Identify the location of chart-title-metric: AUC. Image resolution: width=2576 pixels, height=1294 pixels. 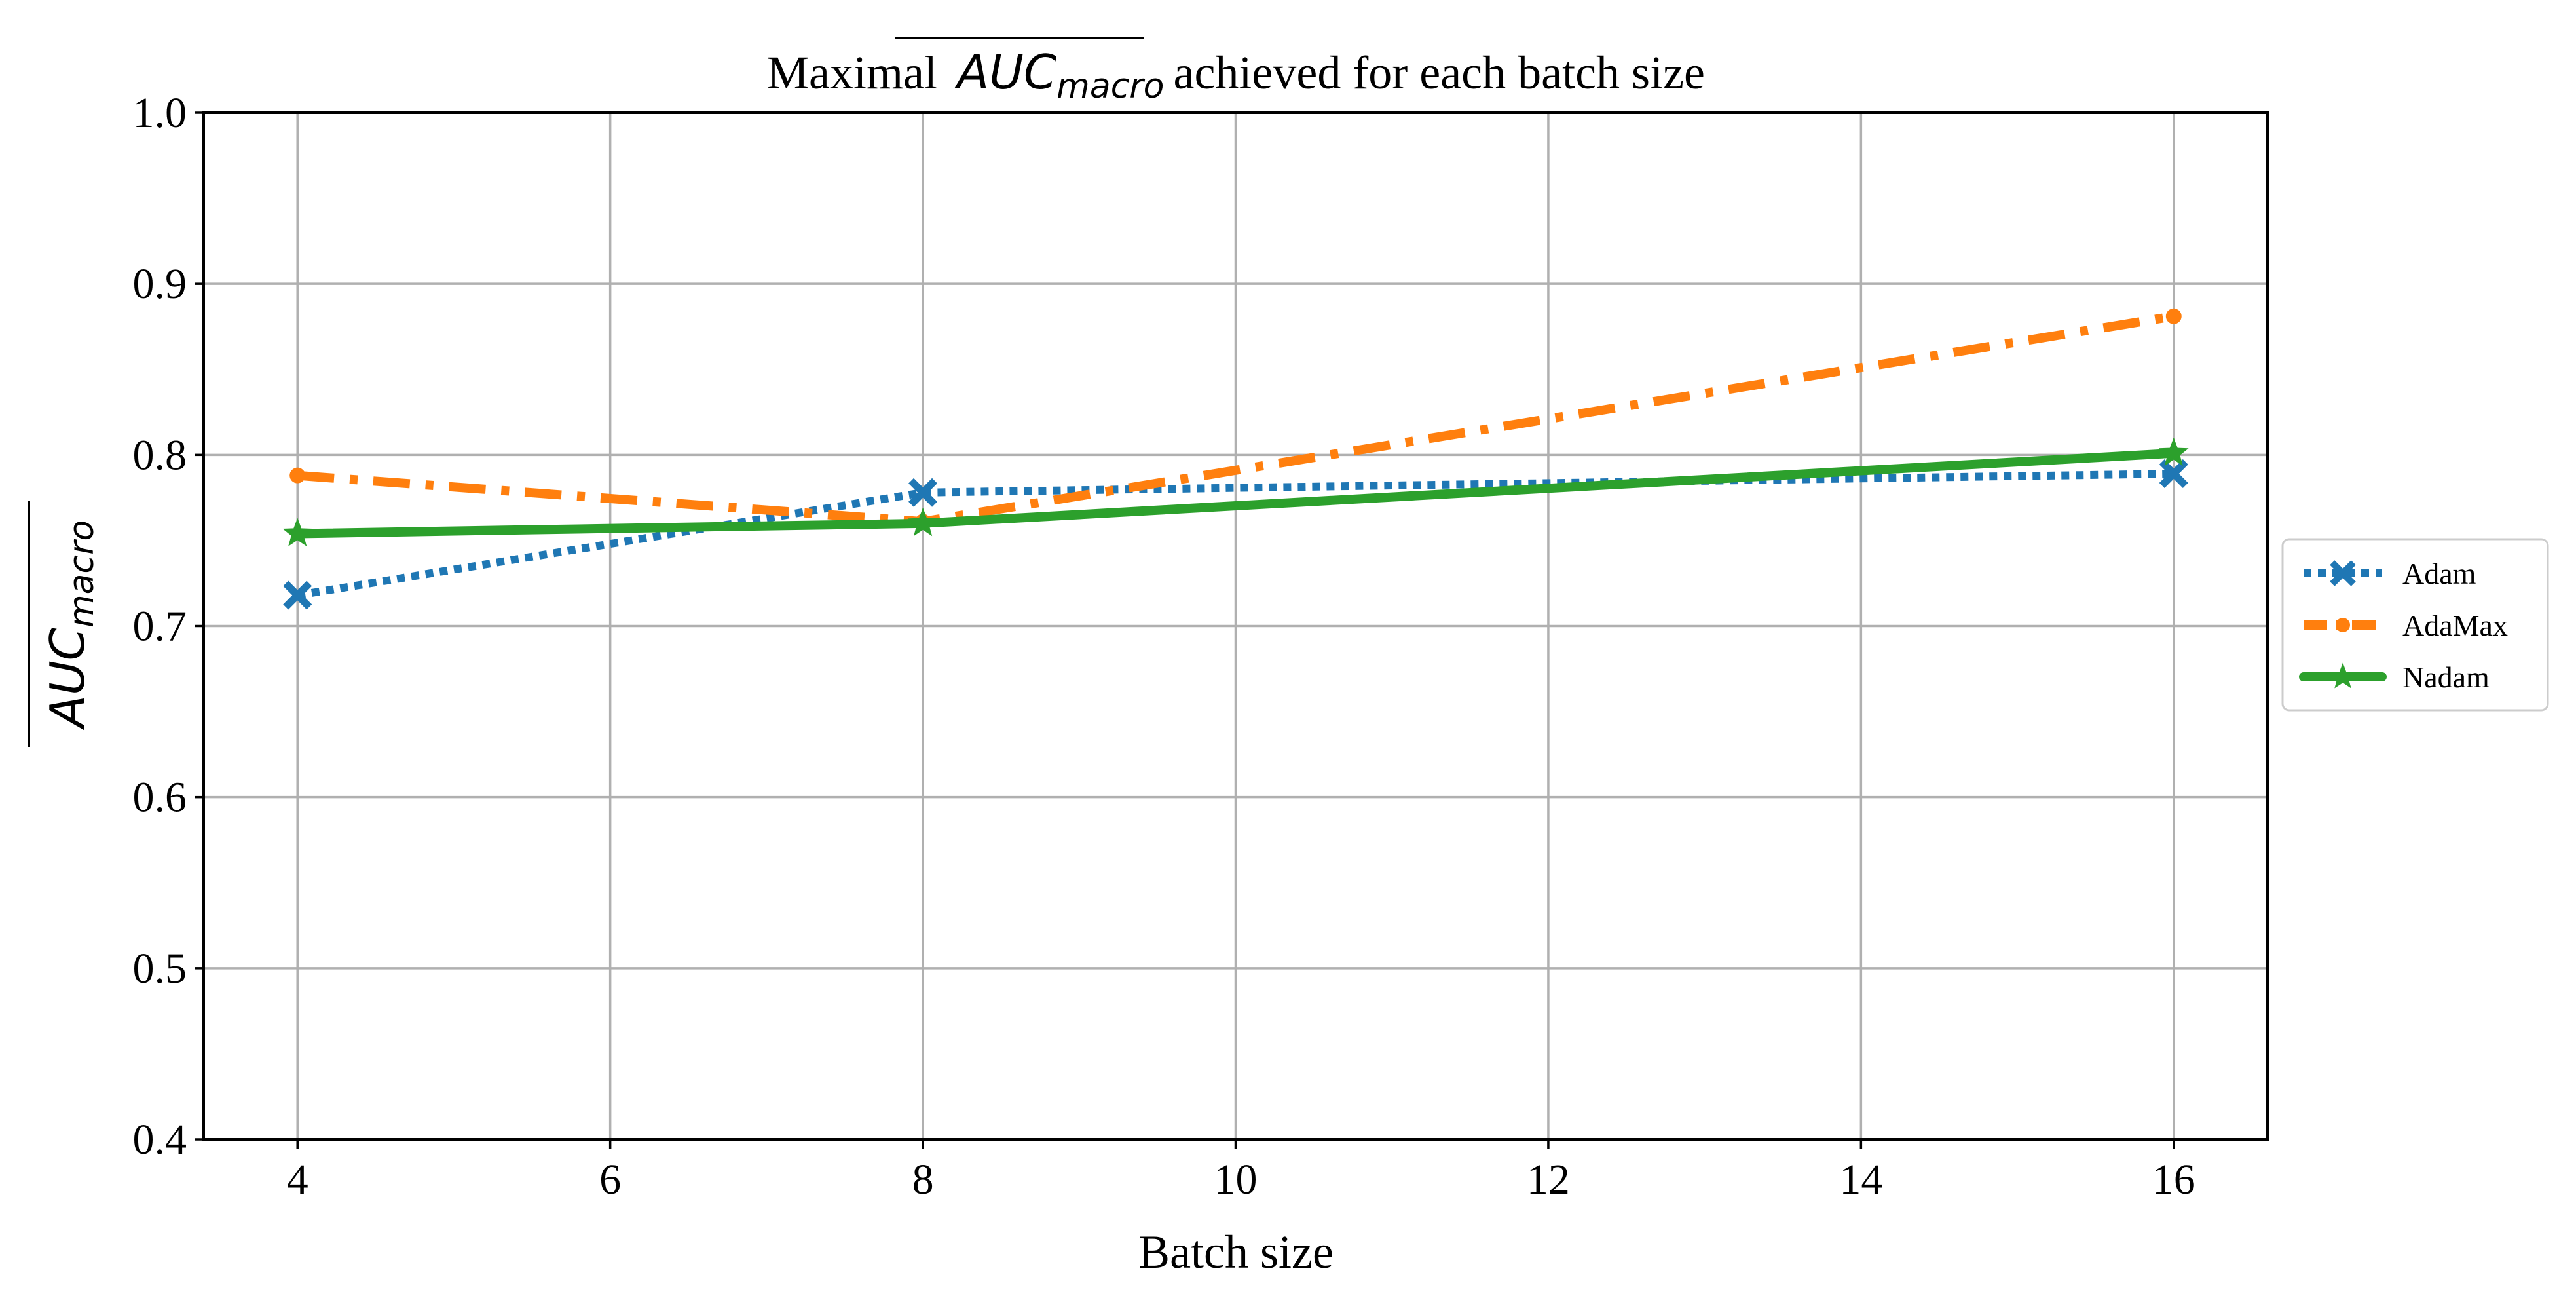
(1005, 72).